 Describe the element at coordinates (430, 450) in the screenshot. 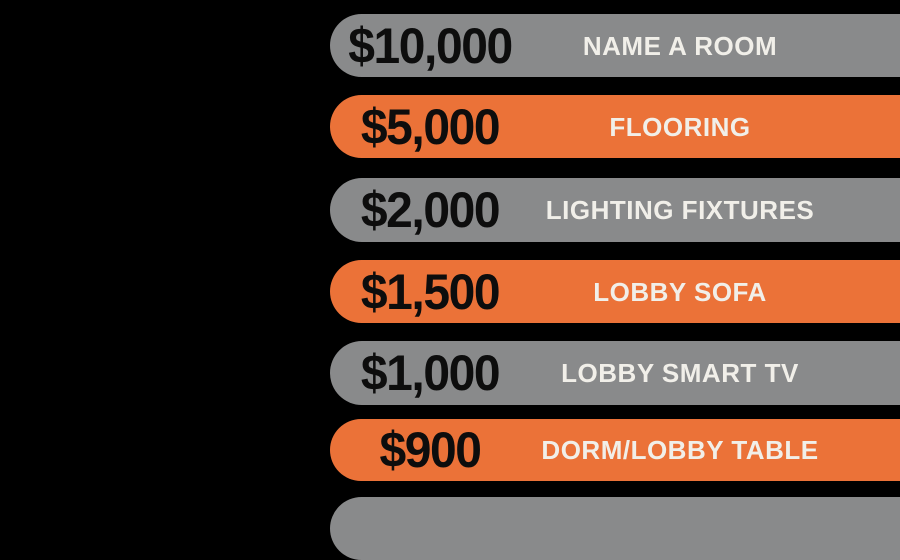

I see `tier-amount: $900` at that location.